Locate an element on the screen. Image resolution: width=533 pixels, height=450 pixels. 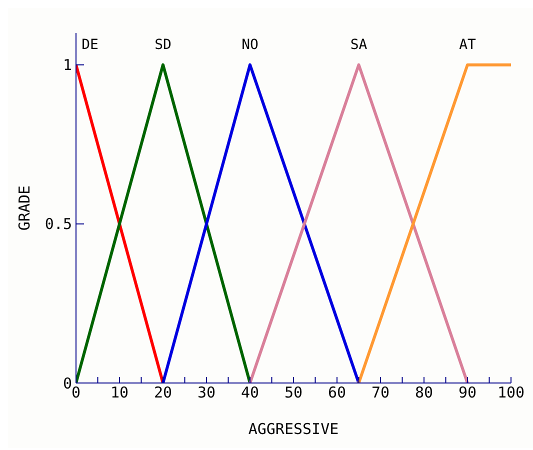
y-tick-label: 0.5 is located at coordinates (58, 224).